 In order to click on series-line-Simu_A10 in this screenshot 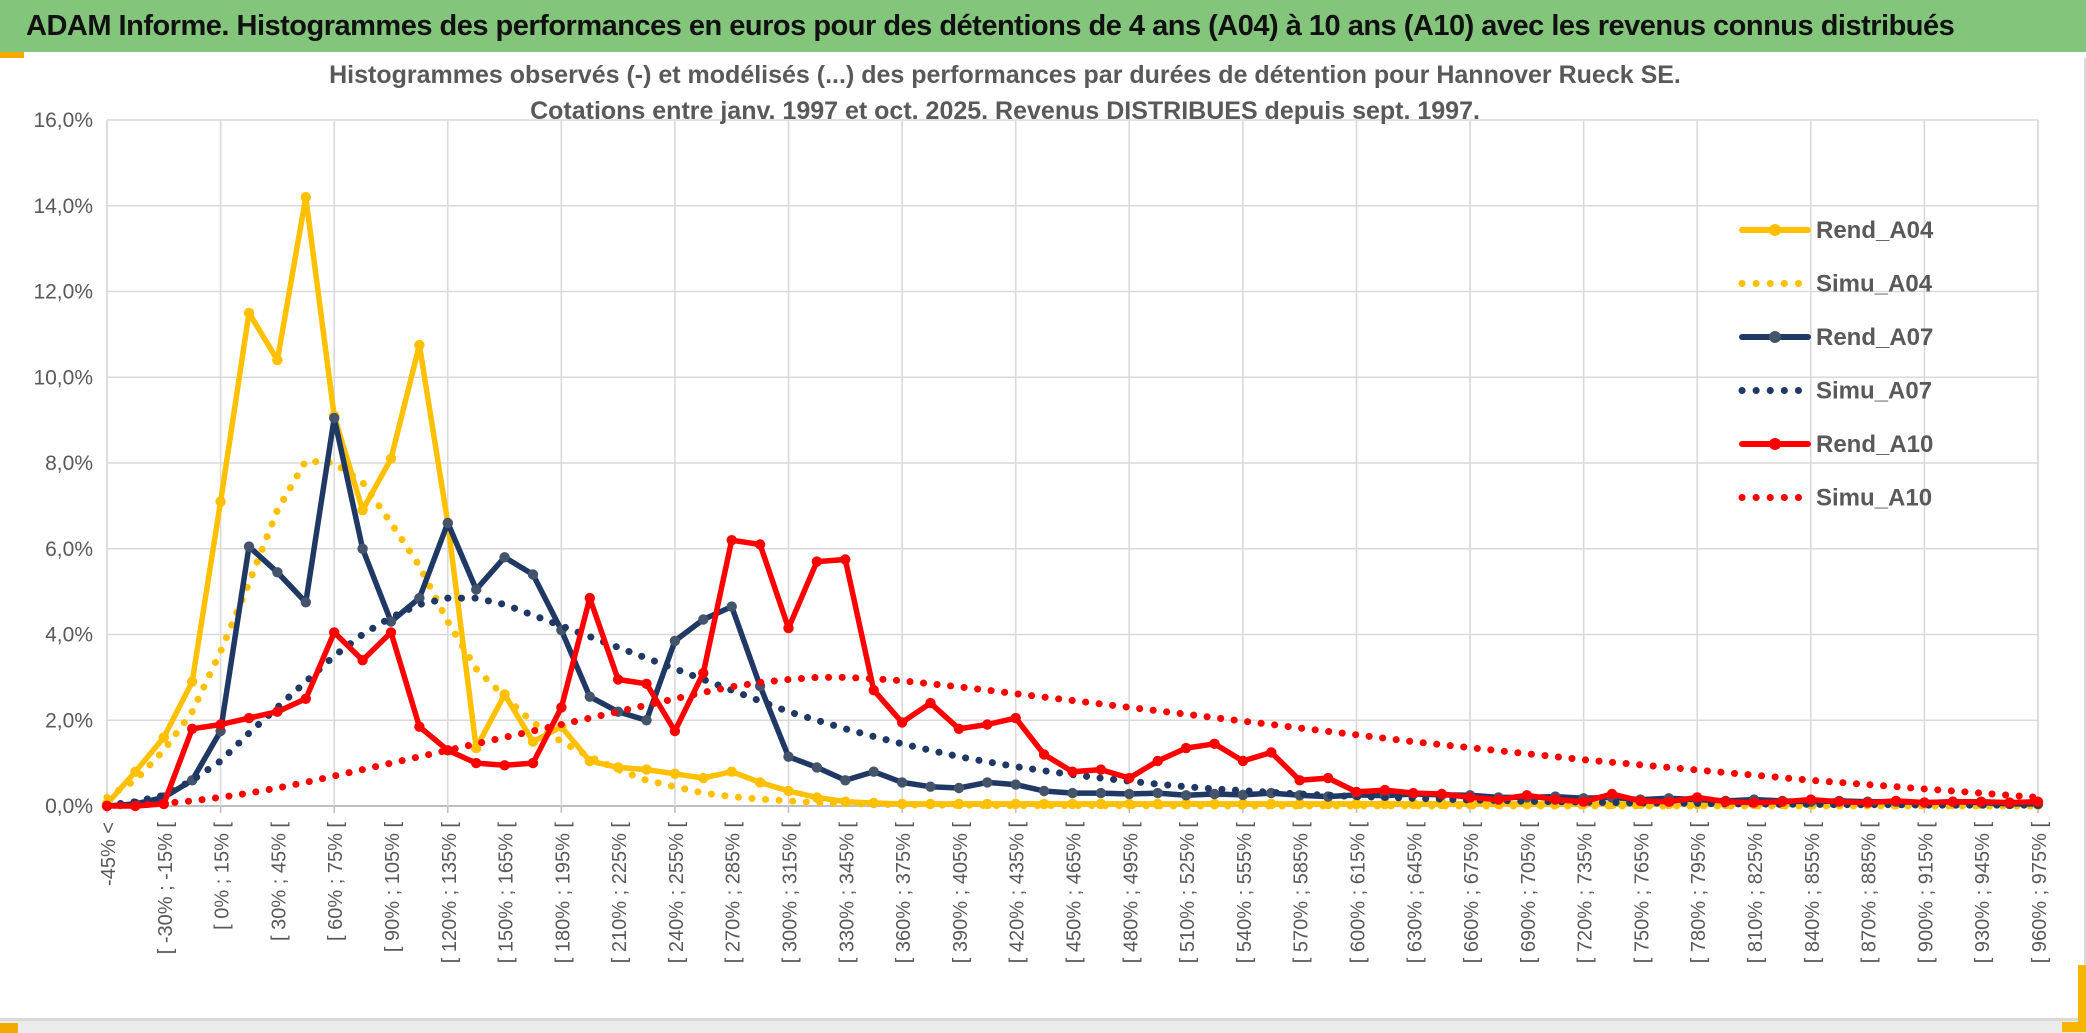, I will do `click(1072, 741)`.